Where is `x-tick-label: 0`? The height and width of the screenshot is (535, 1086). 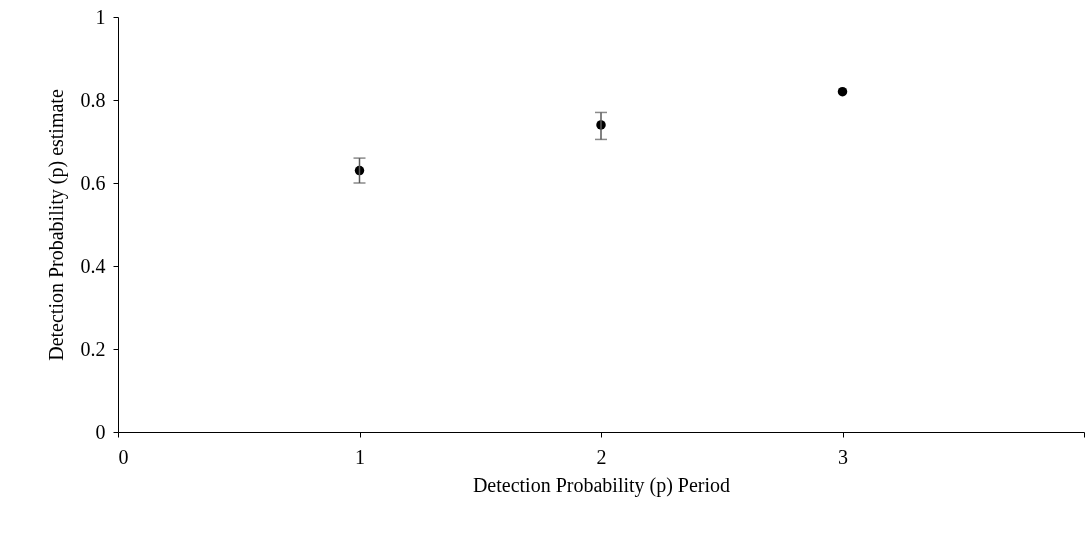 x-tick-label: 0 is located at coordinates (123, 456).